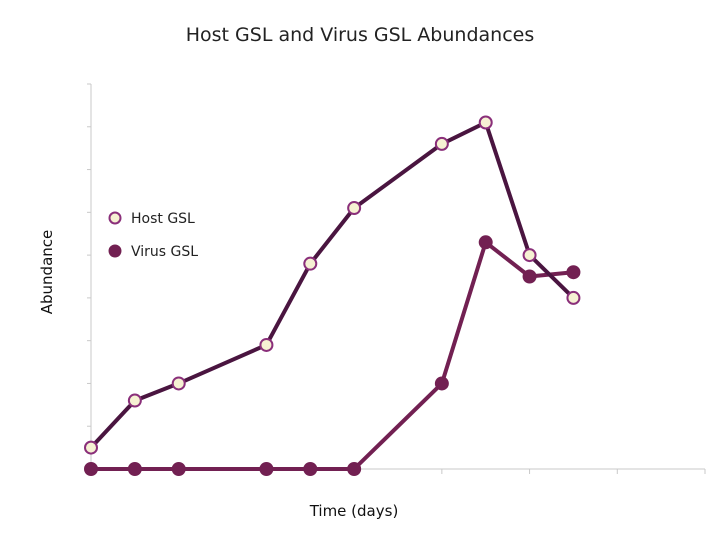  I want to click on legend-item: Host GSL, so click(151, 219).